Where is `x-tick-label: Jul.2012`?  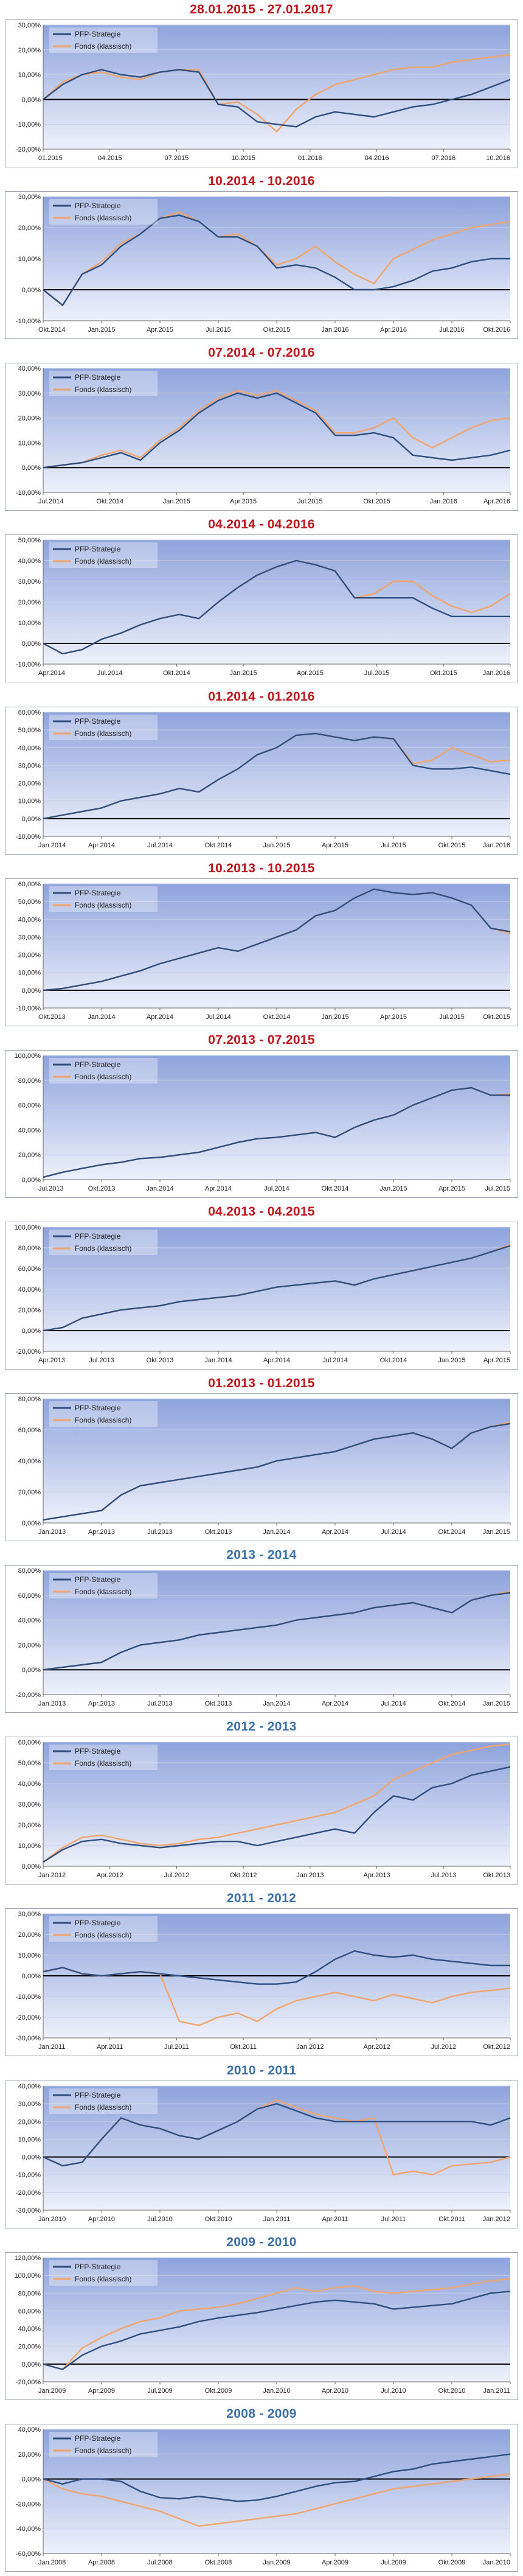
x-tick-label: Jul.2012 is located at coordinates (177, 1875).